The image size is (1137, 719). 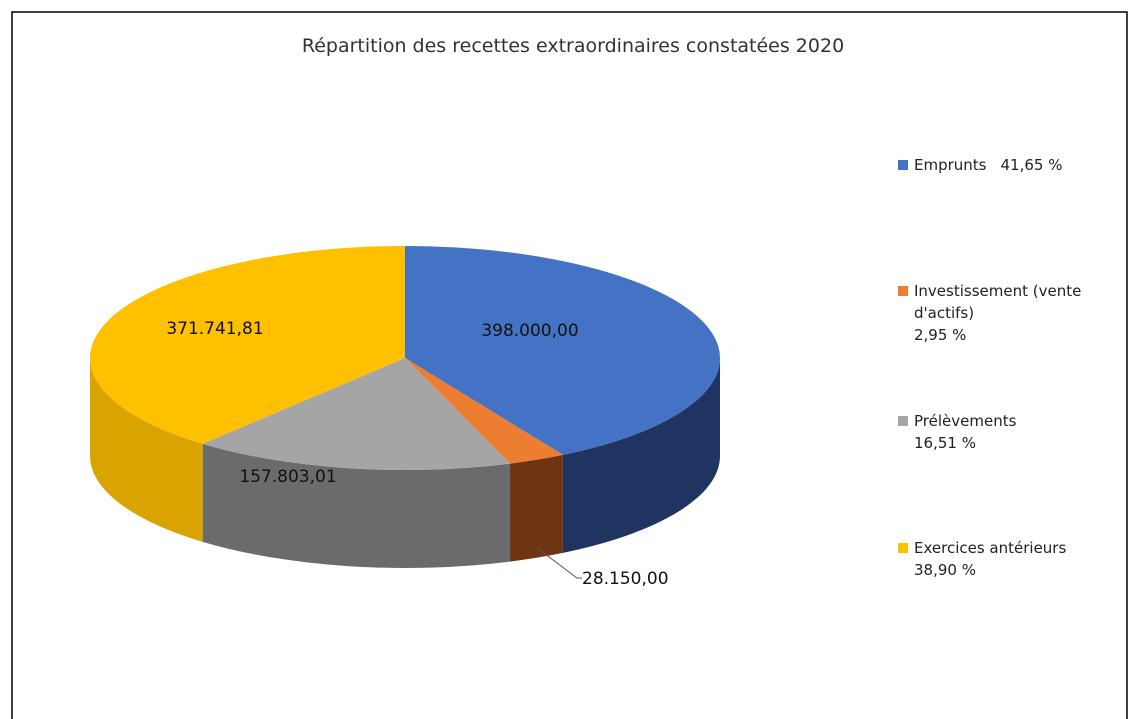 What do you see at coordinates (1016, 559) in the screenshot?
I see `legend-item: Exercices antérieurs 38,90 %` at bounding box center [1016, 559].